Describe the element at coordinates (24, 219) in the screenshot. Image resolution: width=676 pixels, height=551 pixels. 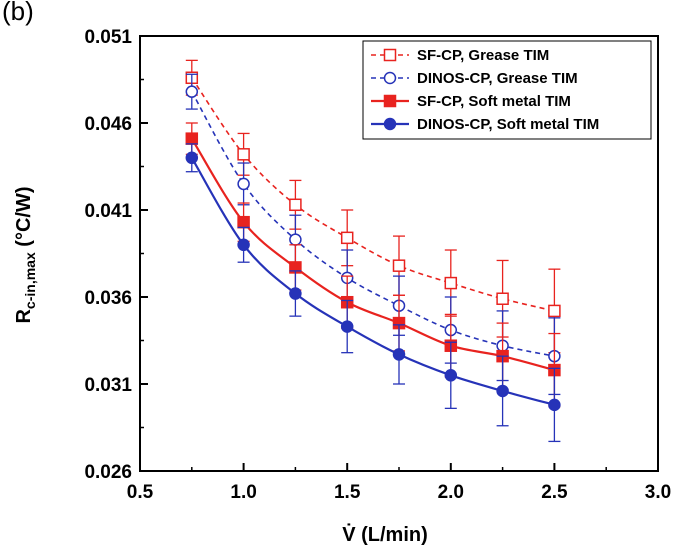
I see `y-axis-title-unit: (°C/W)` at that location.